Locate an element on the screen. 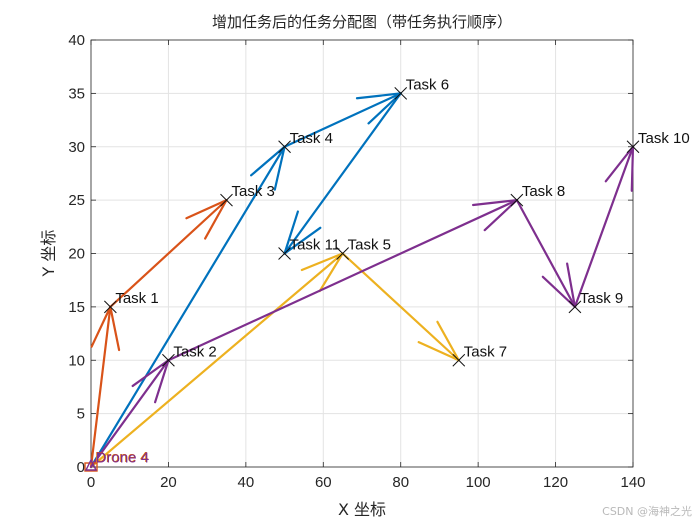 The image size is (700, 525). task-label: Task 11 is located at coordinates (315, 245).